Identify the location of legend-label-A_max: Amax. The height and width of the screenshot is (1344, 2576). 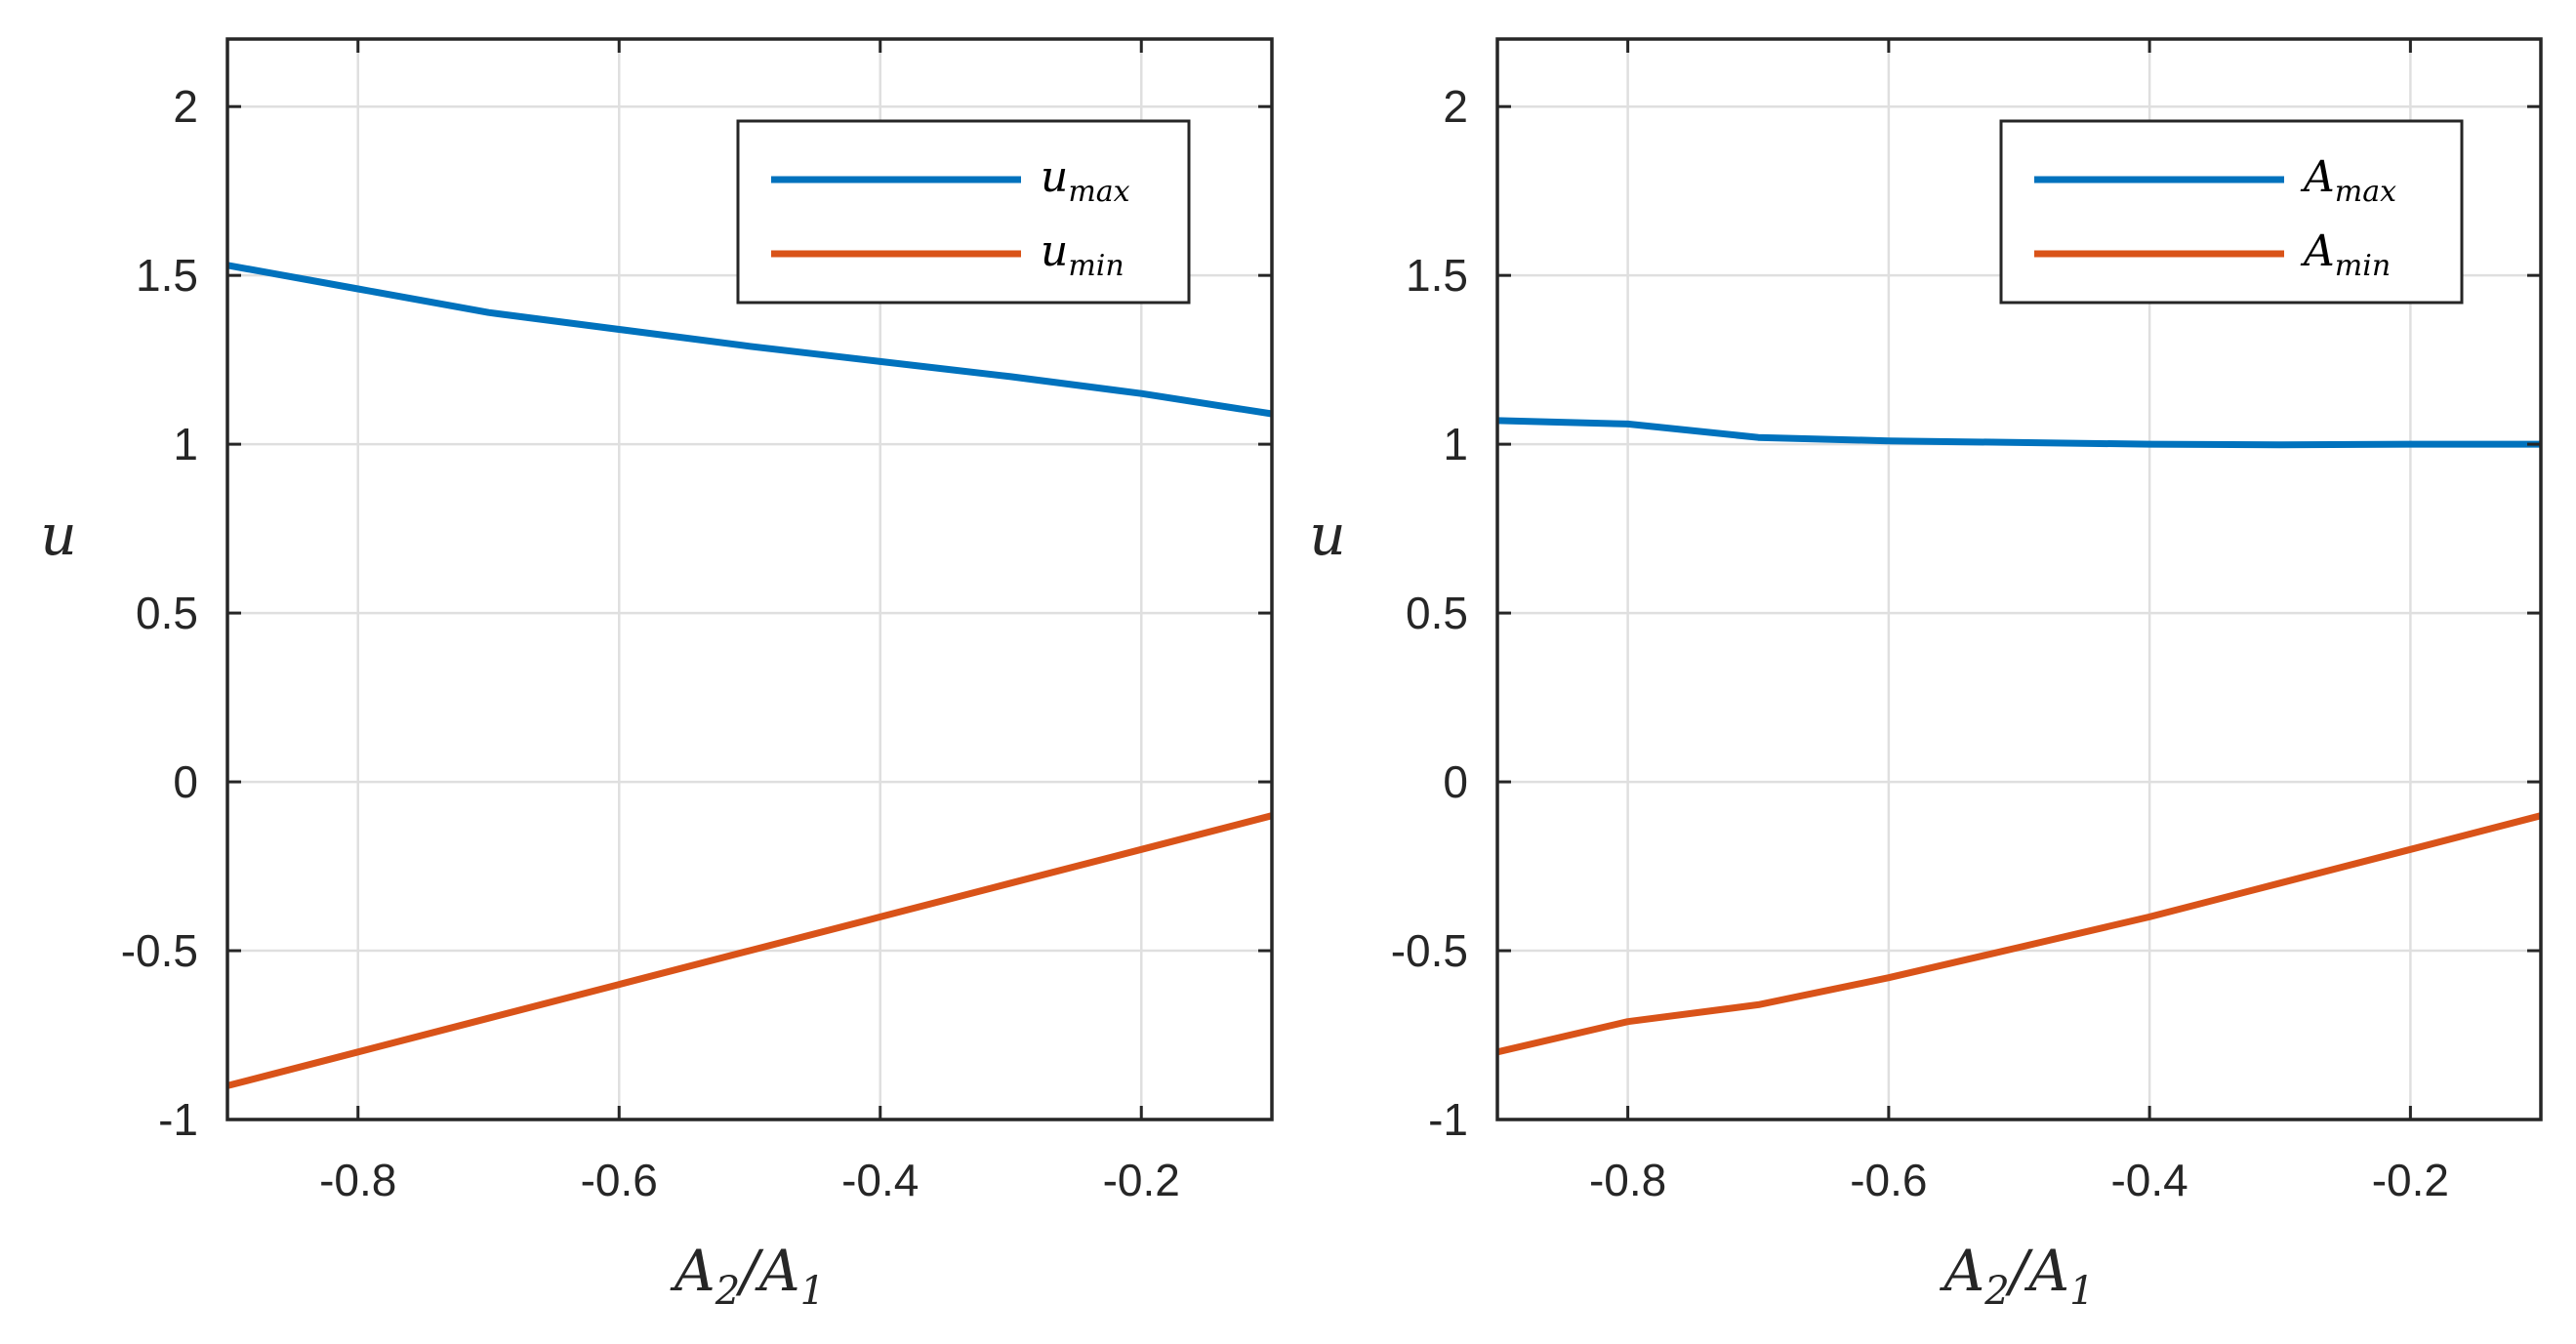
(2348, 180).